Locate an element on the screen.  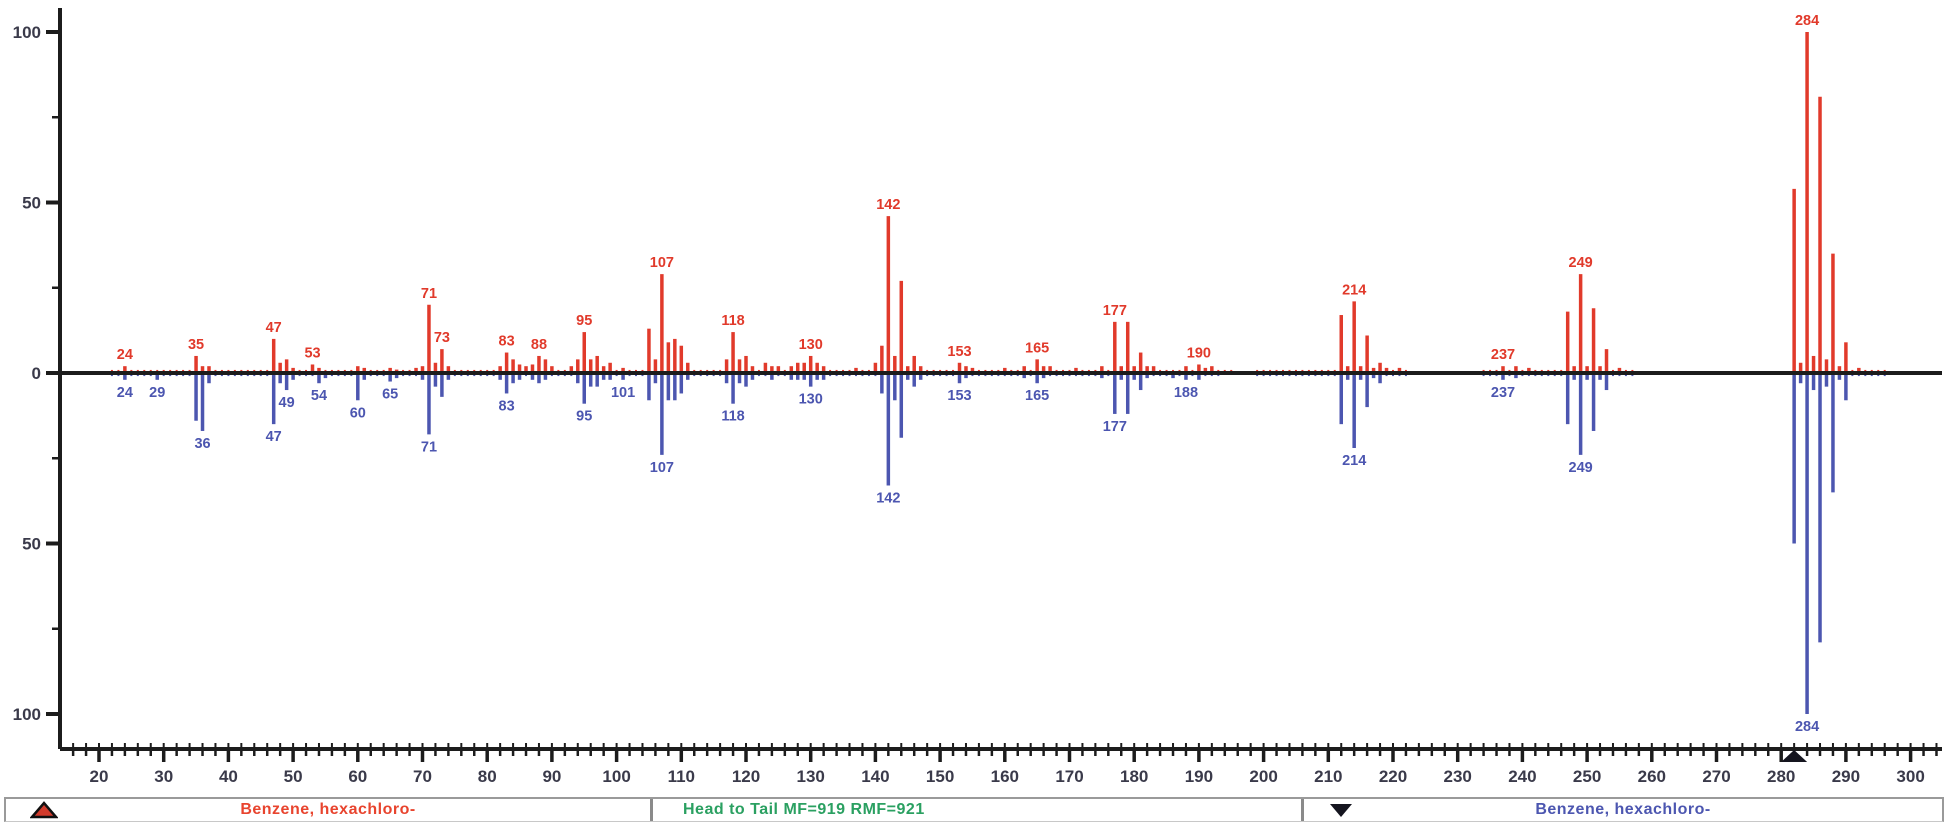
x-axis-tick-label: 110 is located at coordinates (681, 776).